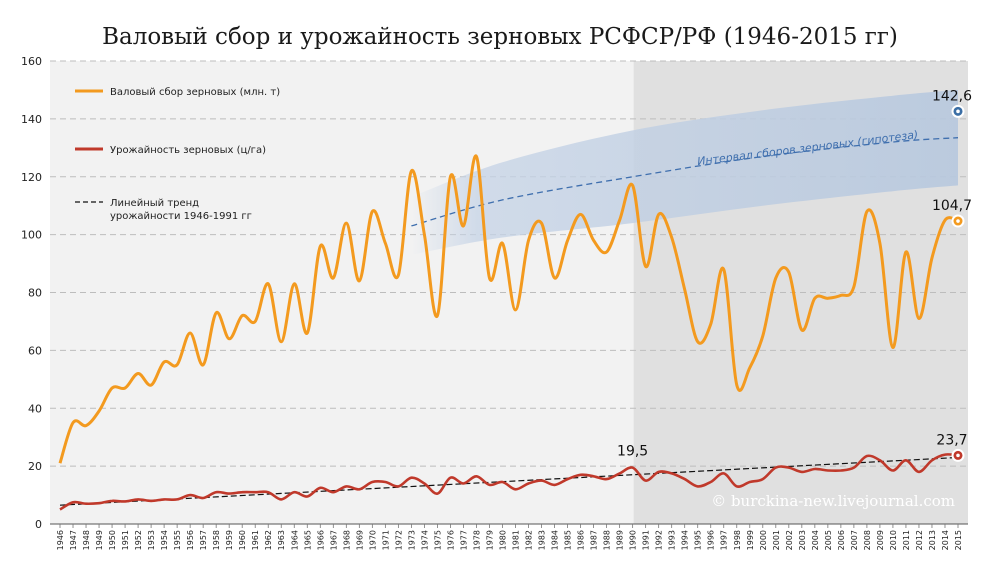 This screenshot has width=1000, height=563. What do you see at coordinates (38, 524) in the screenshot?
I see `y-tick-label: 0` at bounding box center [38, 524].